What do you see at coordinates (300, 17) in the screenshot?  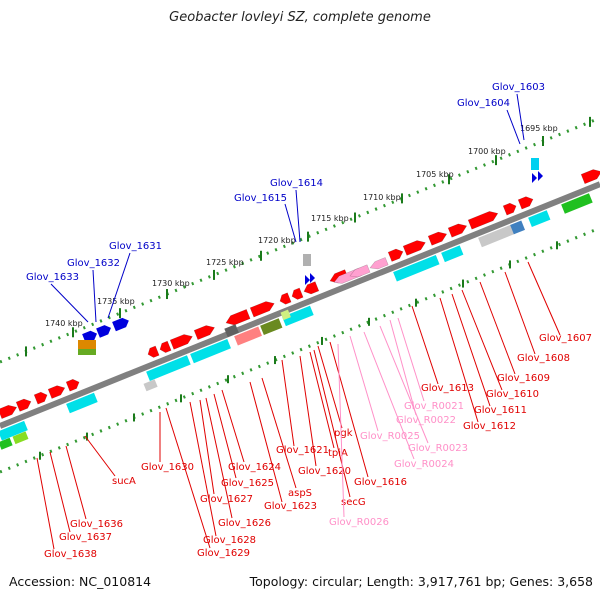 I see `map-title: Geobacter lovleyi SZ, complete genome` at bounding box center [300, 17].